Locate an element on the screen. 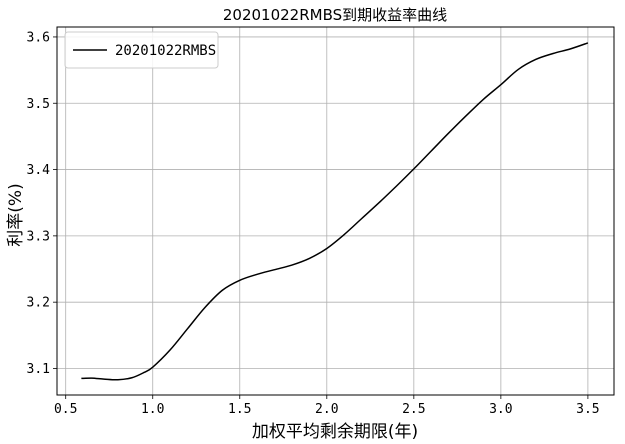  x-tick-label: 3.5 is located at coordinates (587, 409).